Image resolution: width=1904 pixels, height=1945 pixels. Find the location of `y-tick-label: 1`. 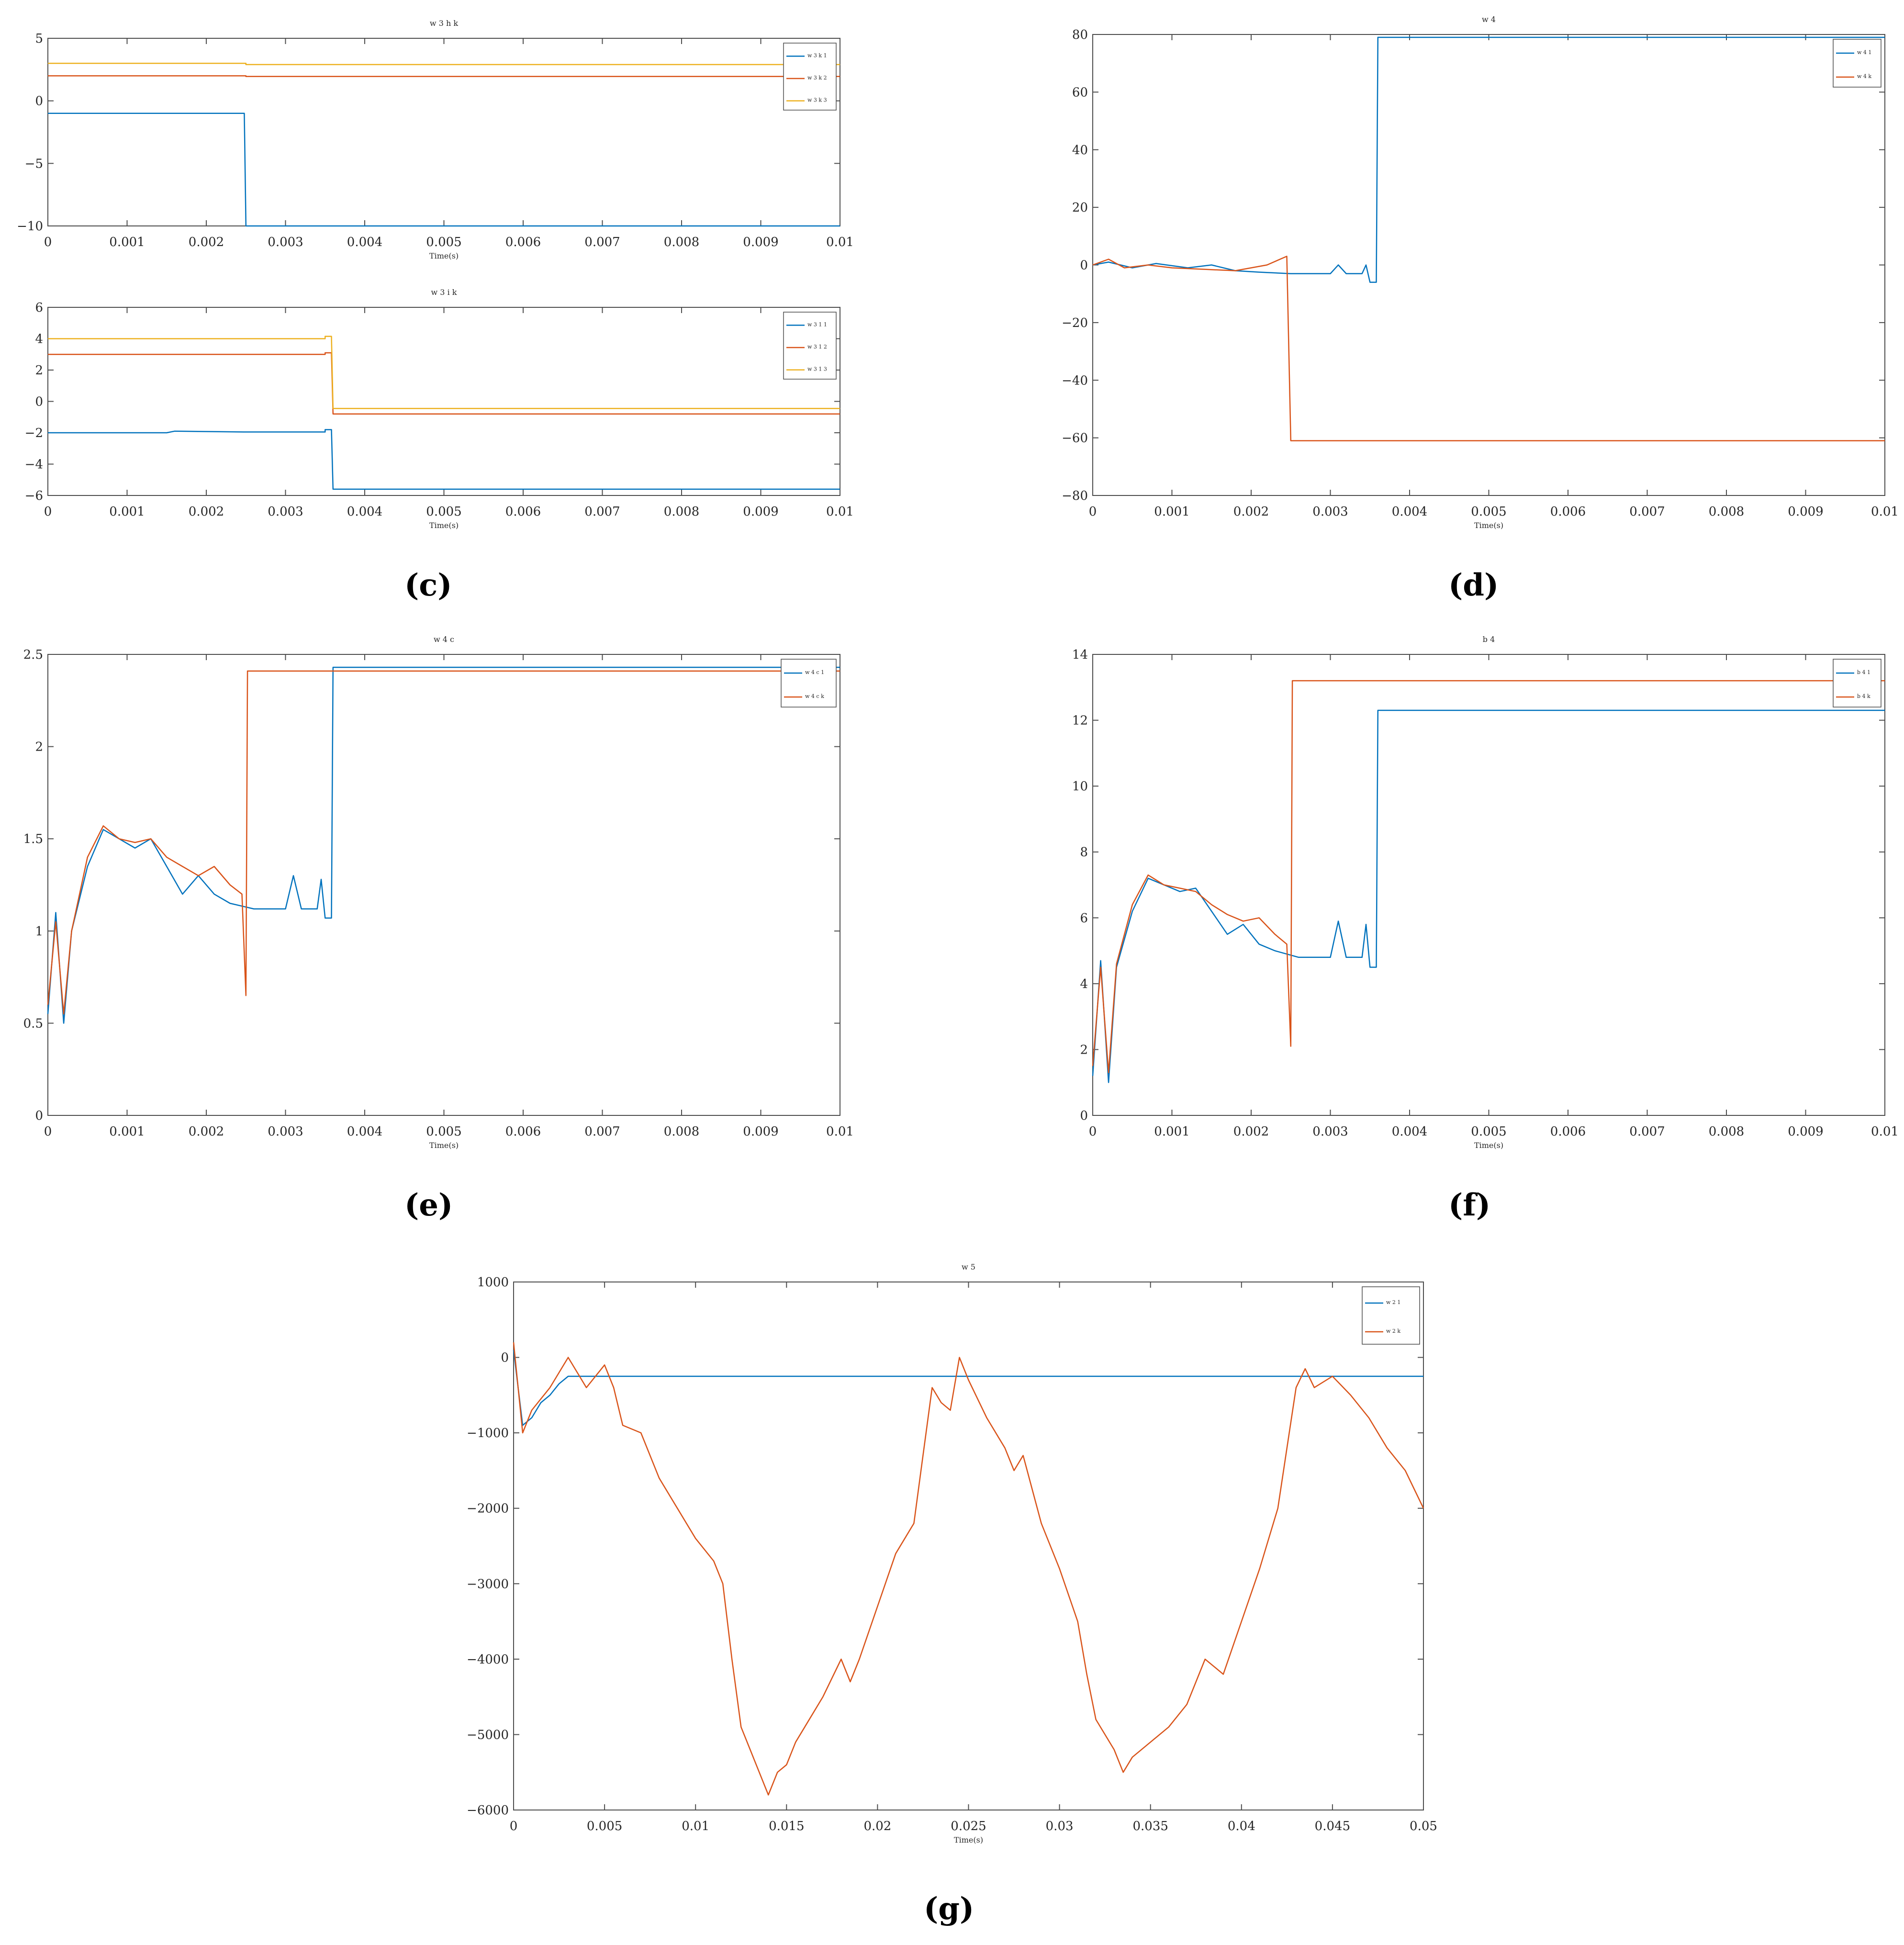

y-tick-label: 1 is located at coordinates (39, 931).